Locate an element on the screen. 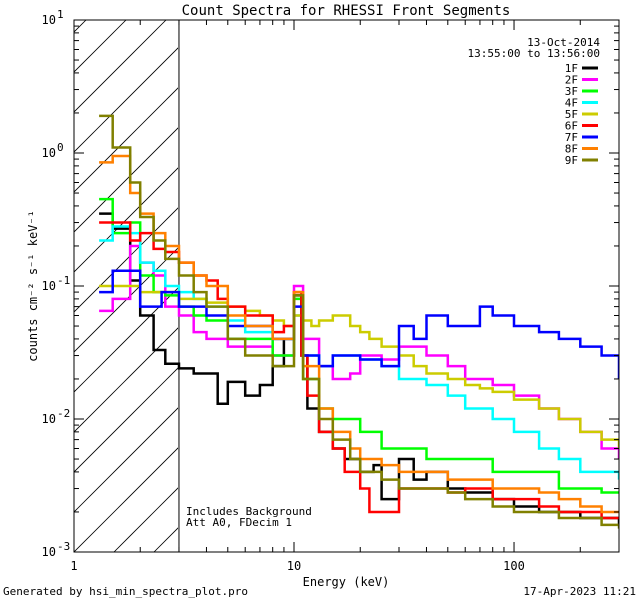  y-tick-exponent: -2 is located at coordinates (63, 413).